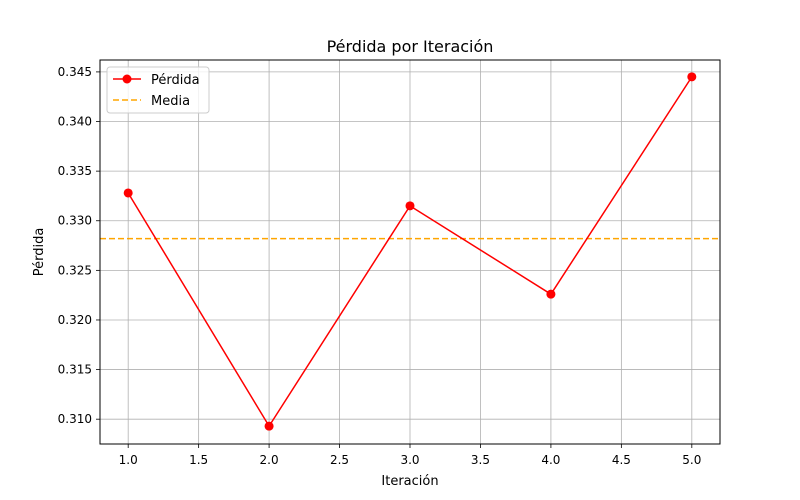 The image size is (800, 500). I want to click on y-tick-label: 0.335, so click(75, 171).